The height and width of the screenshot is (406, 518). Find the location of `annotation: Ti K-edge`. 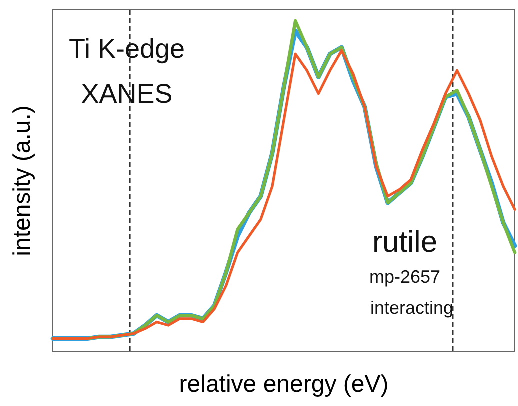

annotation: Ti K-edge is located at coordinates (127, 49).